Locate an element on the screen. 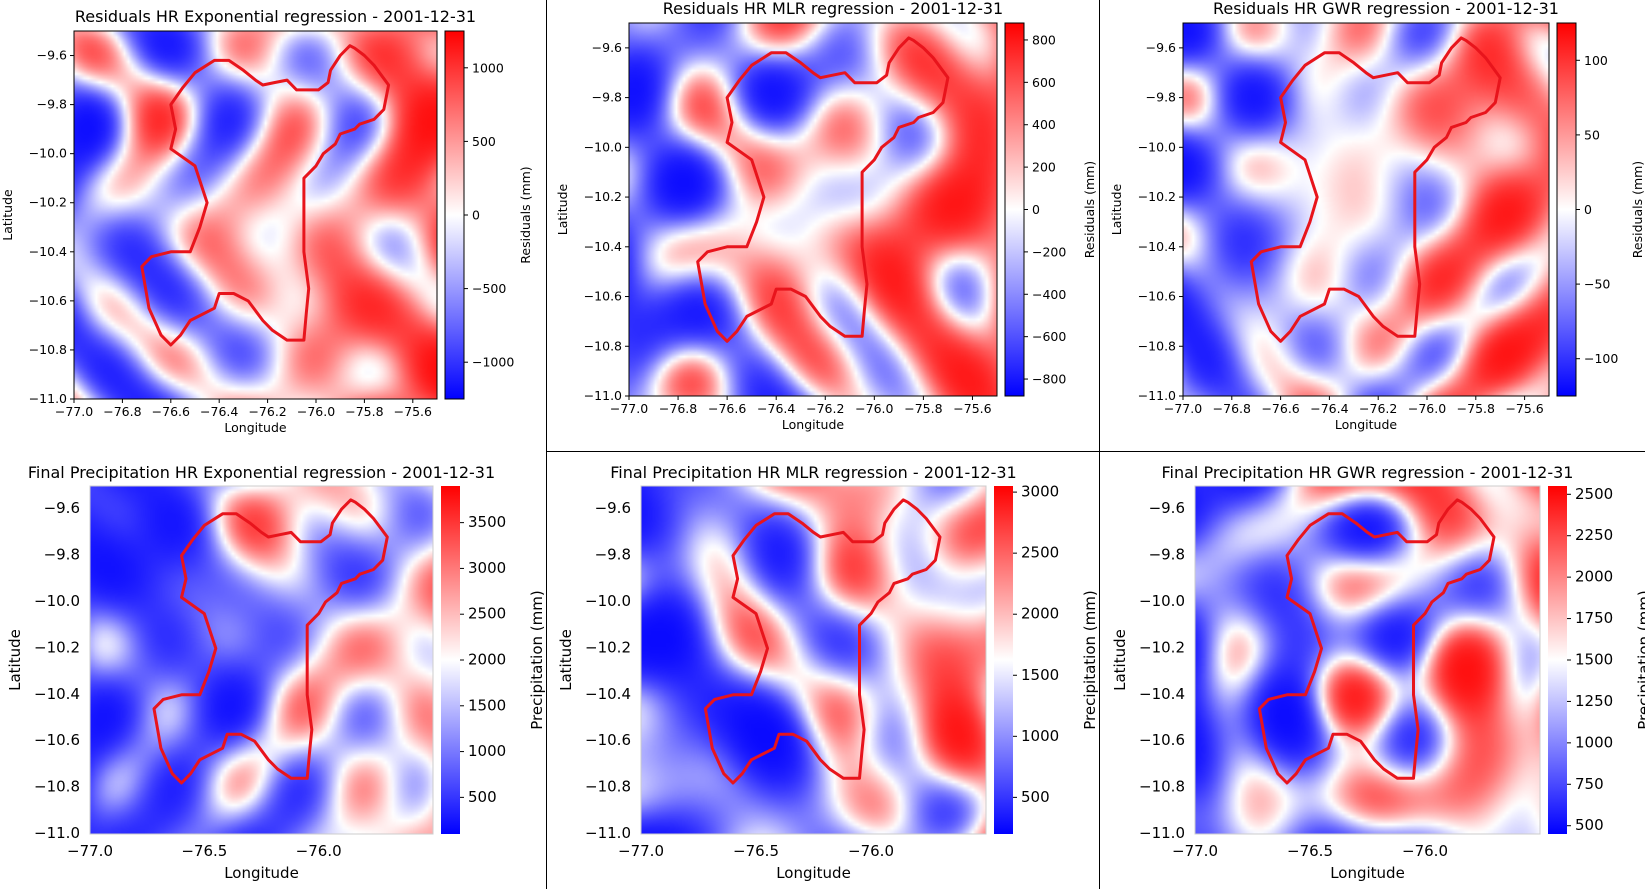 The height and width of the screenshot is (889, 1645). colorbar-tick-label: 1500 is located at coordinates (1594, 660).